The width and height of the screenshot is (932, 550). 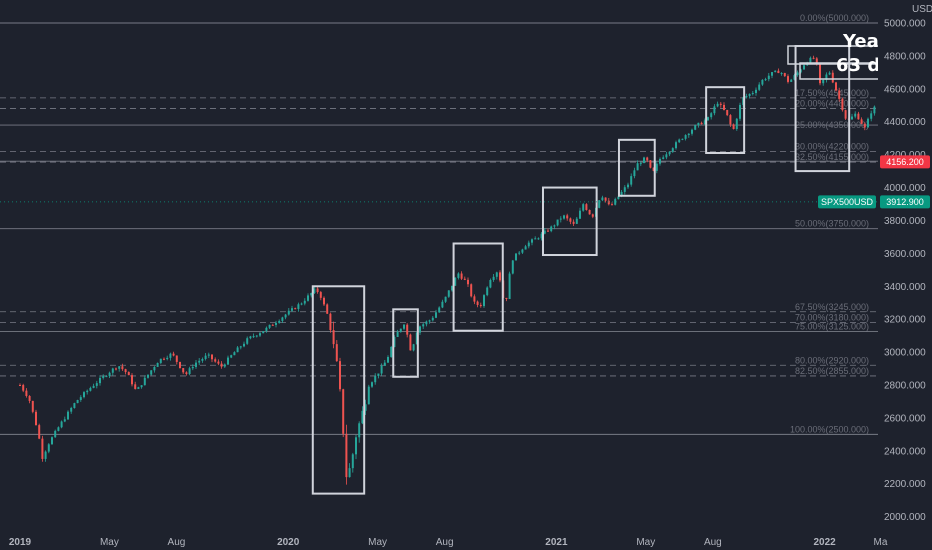 I want to click on fib-label-10: 80.00%(2920.000), so click(x=832, y=360).